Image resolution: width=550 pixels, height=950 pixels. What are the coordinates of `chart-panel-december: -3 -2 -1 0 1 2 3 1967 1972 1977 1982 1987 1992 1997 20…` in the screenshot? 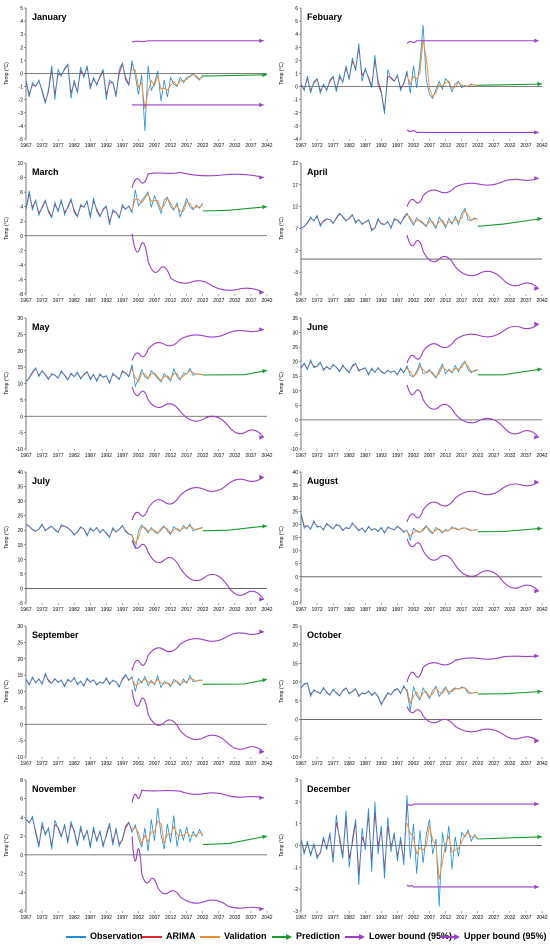 It's located at (412, 849).